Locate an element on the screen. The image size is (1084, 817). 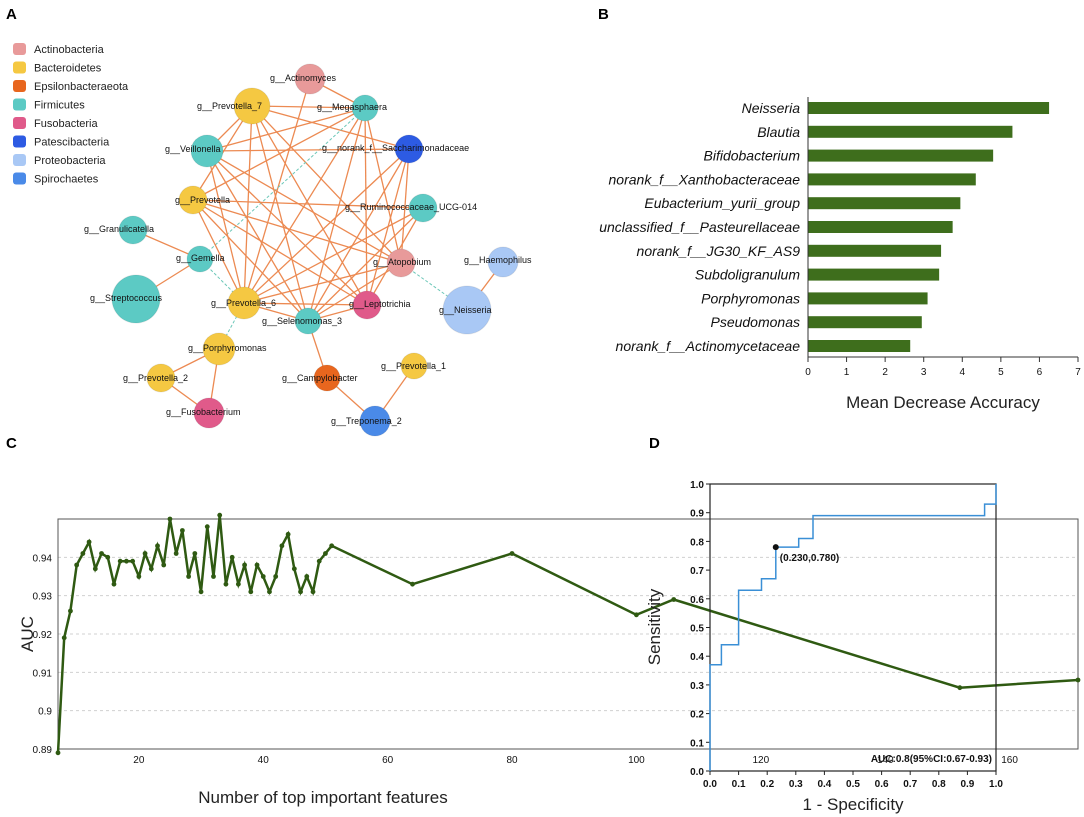
auc-y-ticks: 0.89 0.9 0.91 0.92 0.93 0.94 is located at coordinates (43, 654).